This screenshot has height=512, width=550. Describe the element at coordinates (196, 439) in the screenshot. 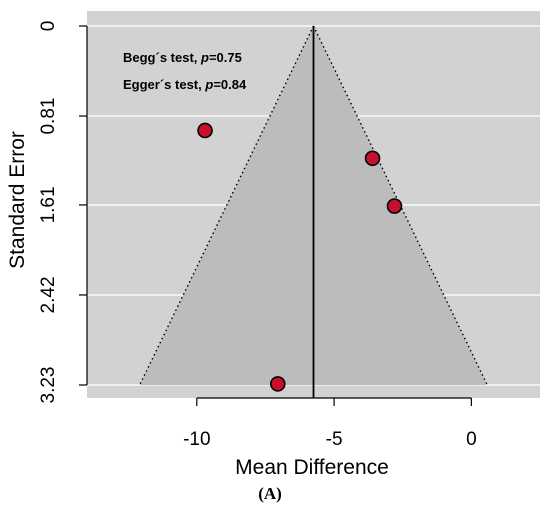

I see `x-tick-label-0: -10` at that location.